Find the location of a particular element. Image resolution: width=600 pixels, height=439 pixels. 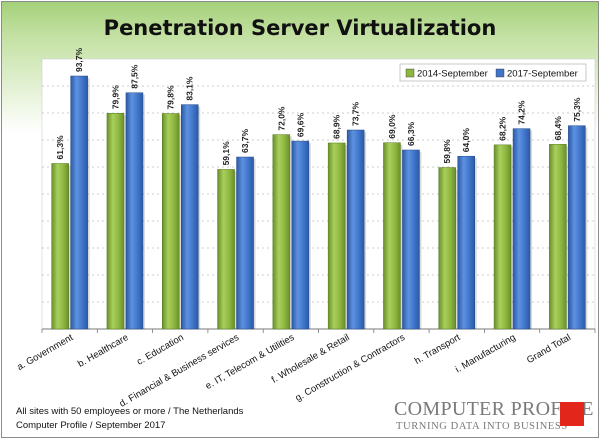

data-label: 64,0% is located at coordinates (466, 140).